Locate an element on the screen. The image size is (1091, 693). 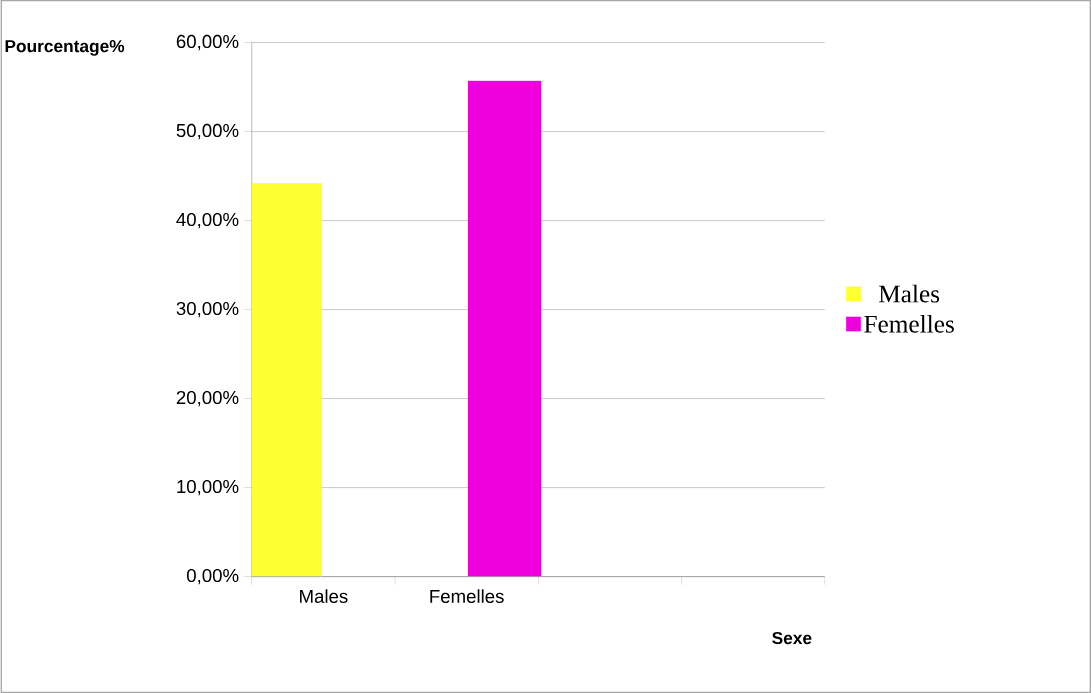
y-tick-label: 50,00% is located at coordinates (207, 131).